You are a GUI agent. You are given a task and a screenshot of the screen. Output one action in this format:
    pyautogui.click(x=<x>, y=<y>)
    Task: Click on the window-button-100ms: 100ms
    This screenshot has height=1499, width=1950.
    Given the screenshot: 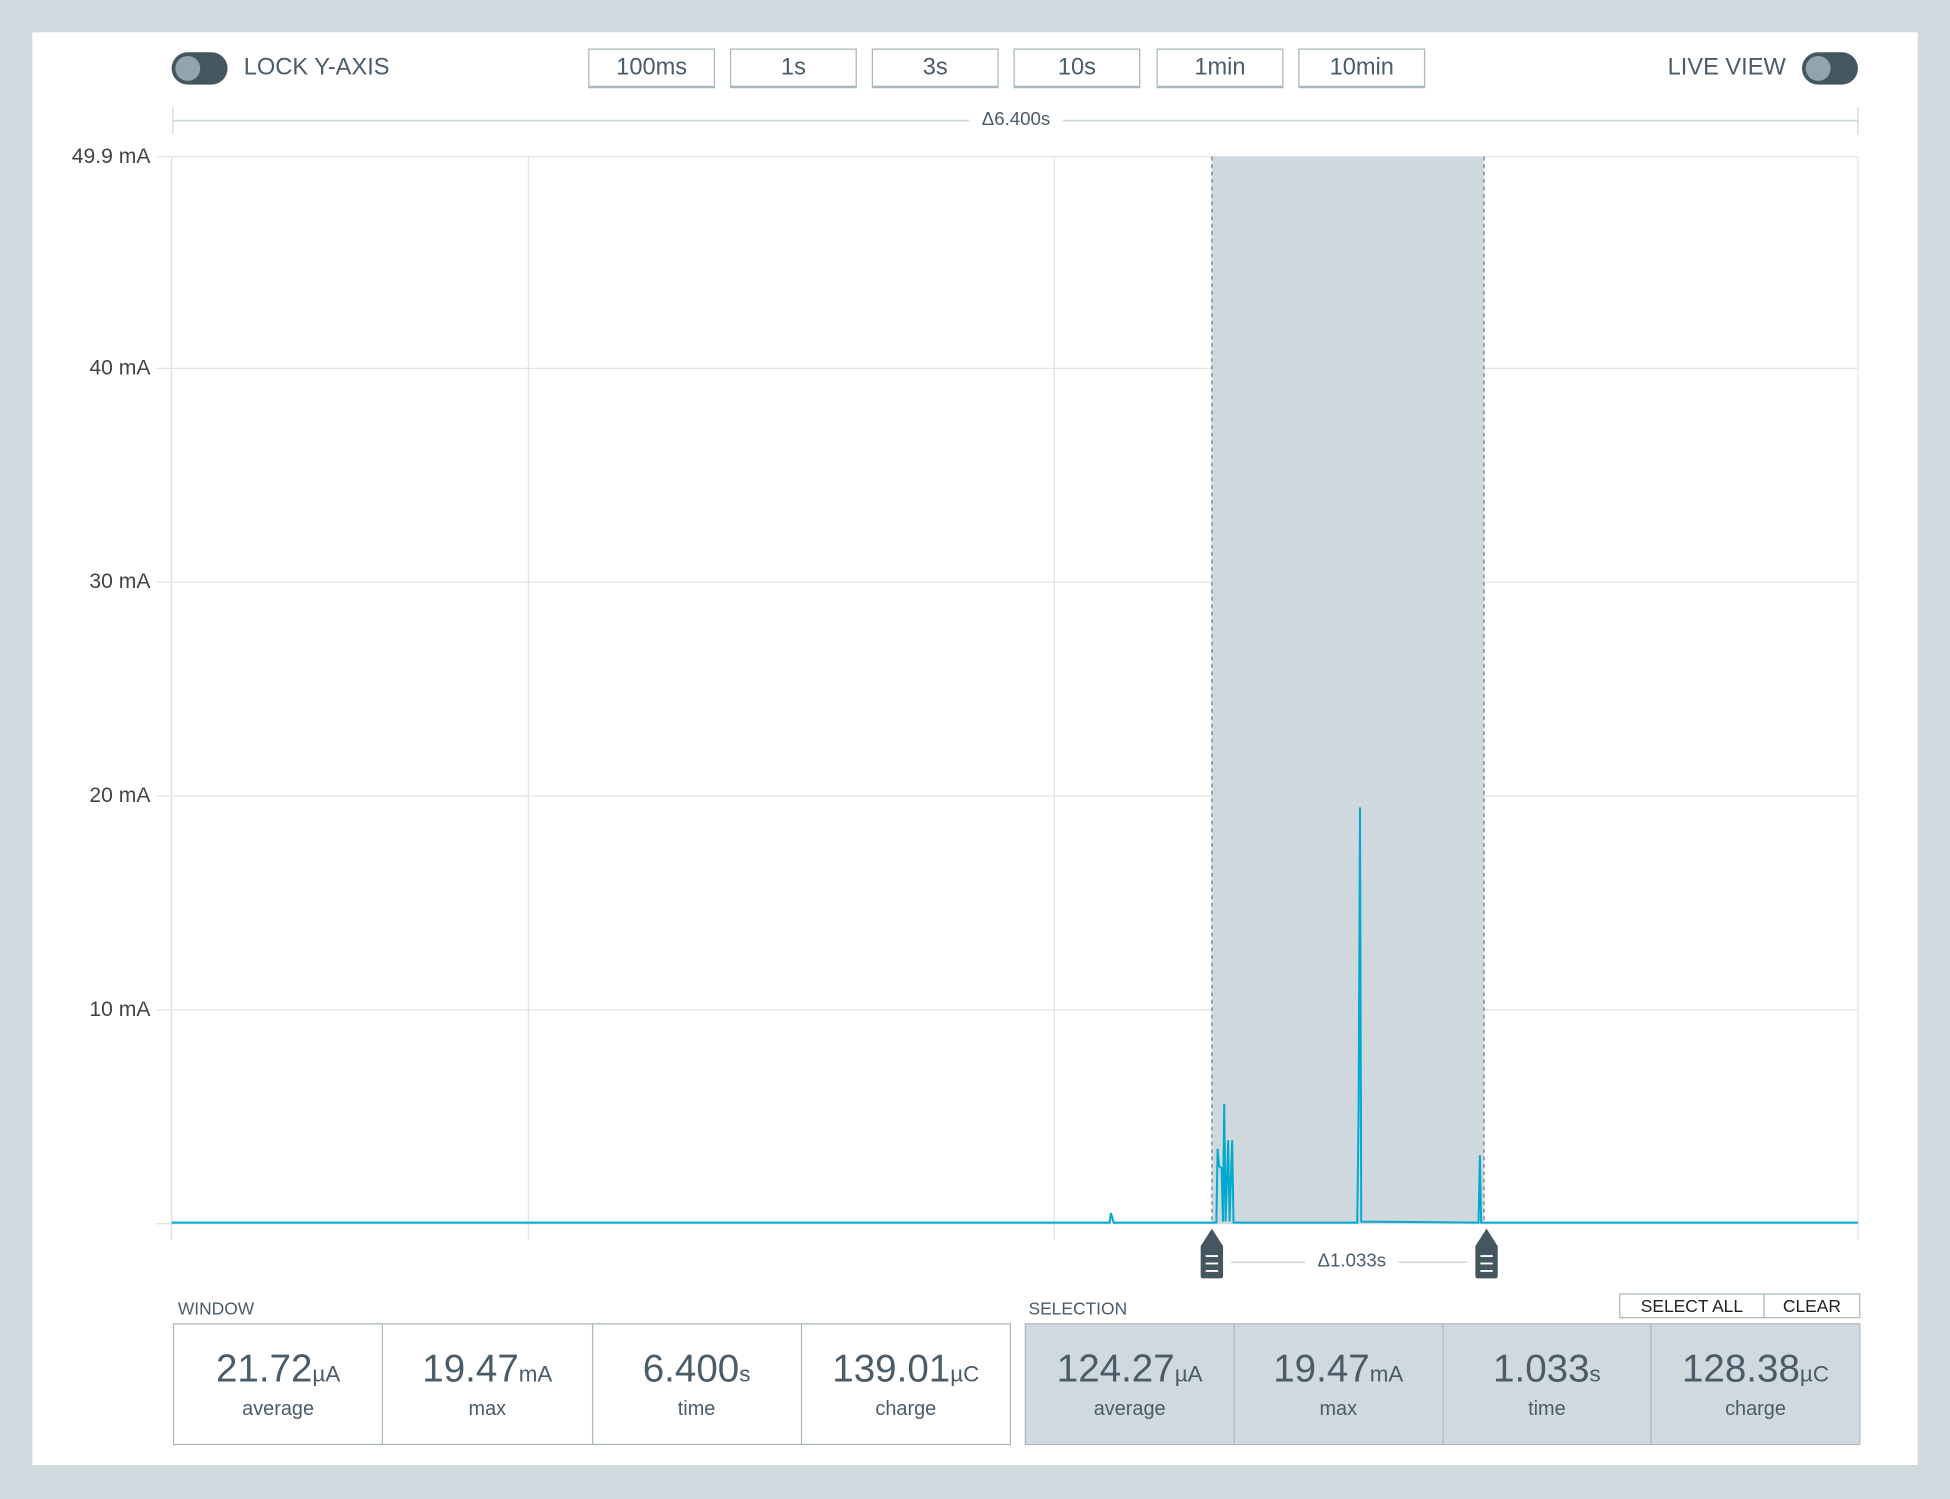 What is the action you would take?
    pyautogui.click(x=652, y=68)
    